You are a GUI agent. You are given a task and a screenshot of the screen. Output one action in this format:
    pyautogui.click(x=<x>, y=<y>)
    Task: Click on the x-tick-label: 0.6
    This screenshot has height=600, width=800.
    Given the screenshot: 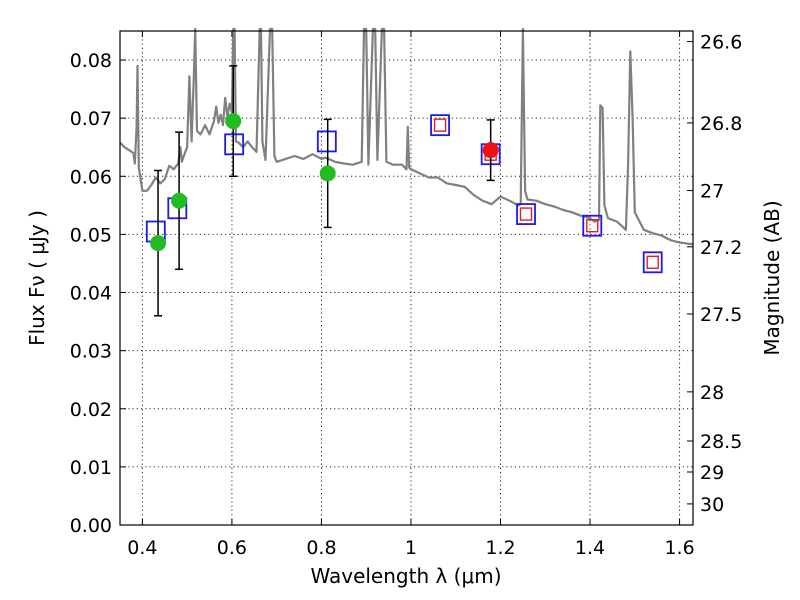 What is the action you would take?
    pyautogui.click(x=232, y=548)
    